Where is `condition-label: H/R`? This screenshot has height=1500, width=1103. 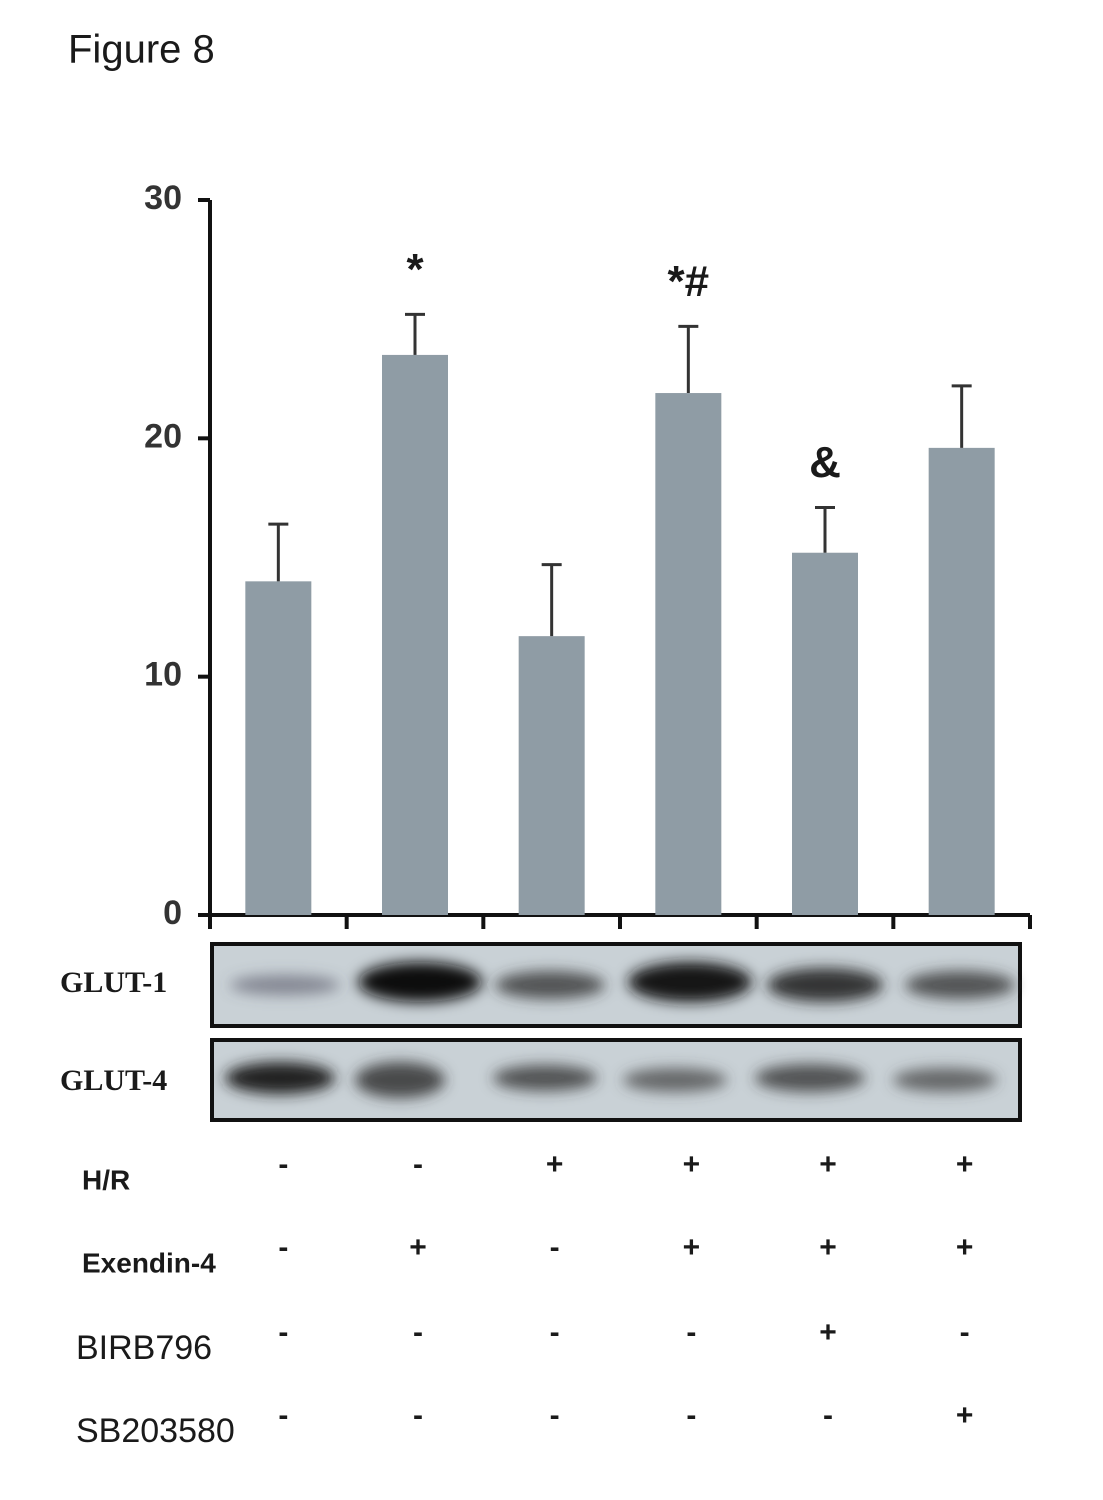 condition-label: H/R is located at coordinates (106, 1179).